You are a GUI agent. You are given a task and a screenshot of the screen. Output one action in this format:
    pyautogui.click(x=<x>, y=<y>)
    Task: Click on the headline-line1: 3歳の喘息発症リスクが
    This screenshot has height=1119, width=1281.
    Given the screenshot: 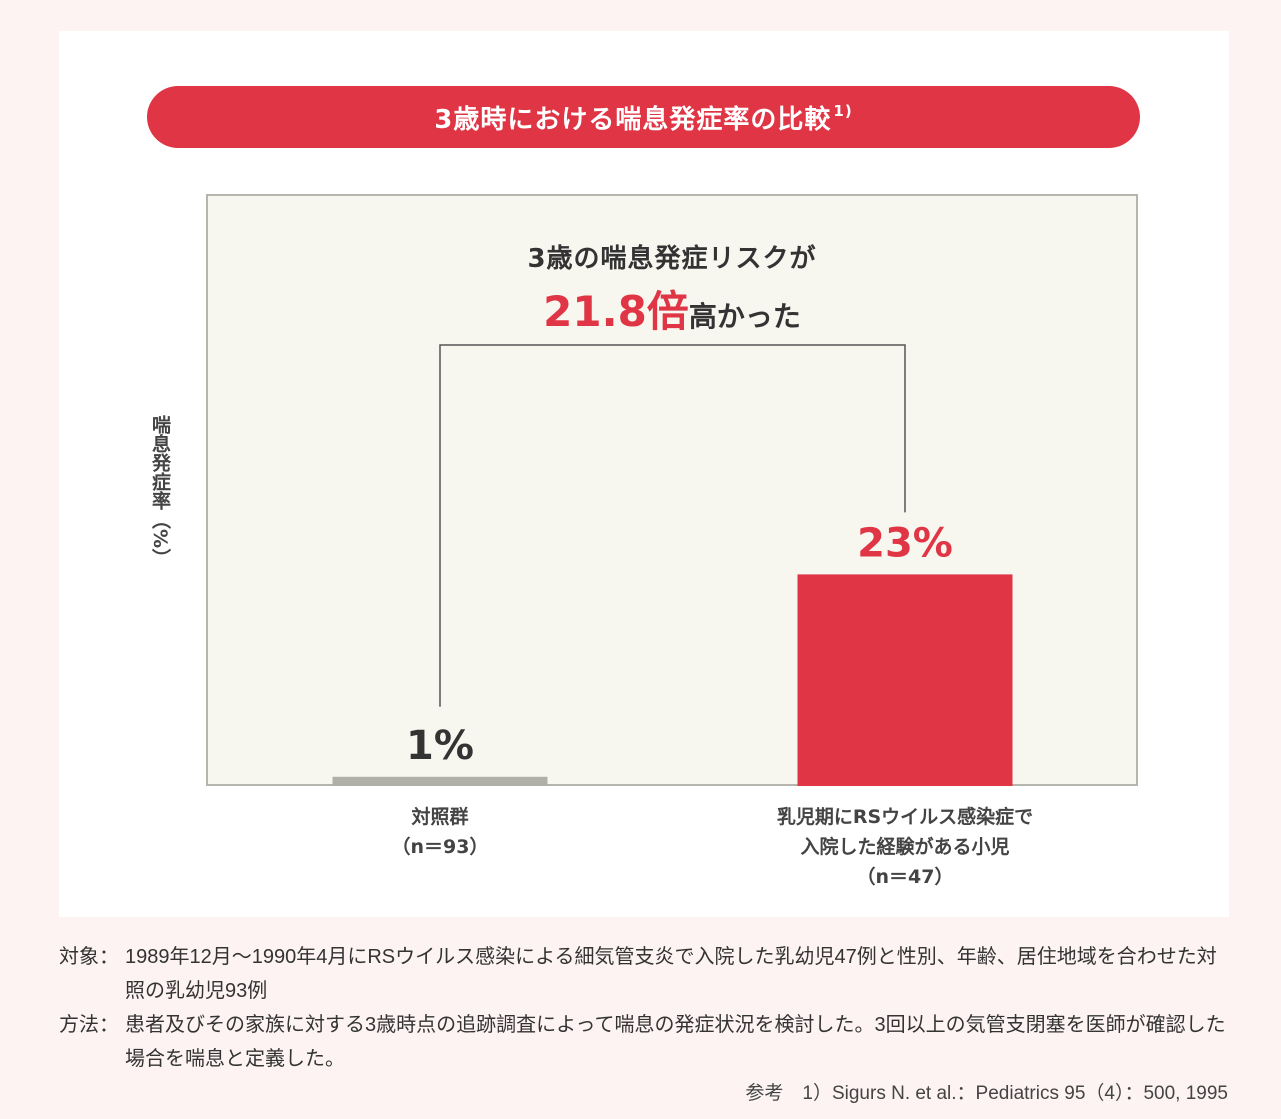 What is the action you would take?
    pyautogui.click(x=672, y=259)
    